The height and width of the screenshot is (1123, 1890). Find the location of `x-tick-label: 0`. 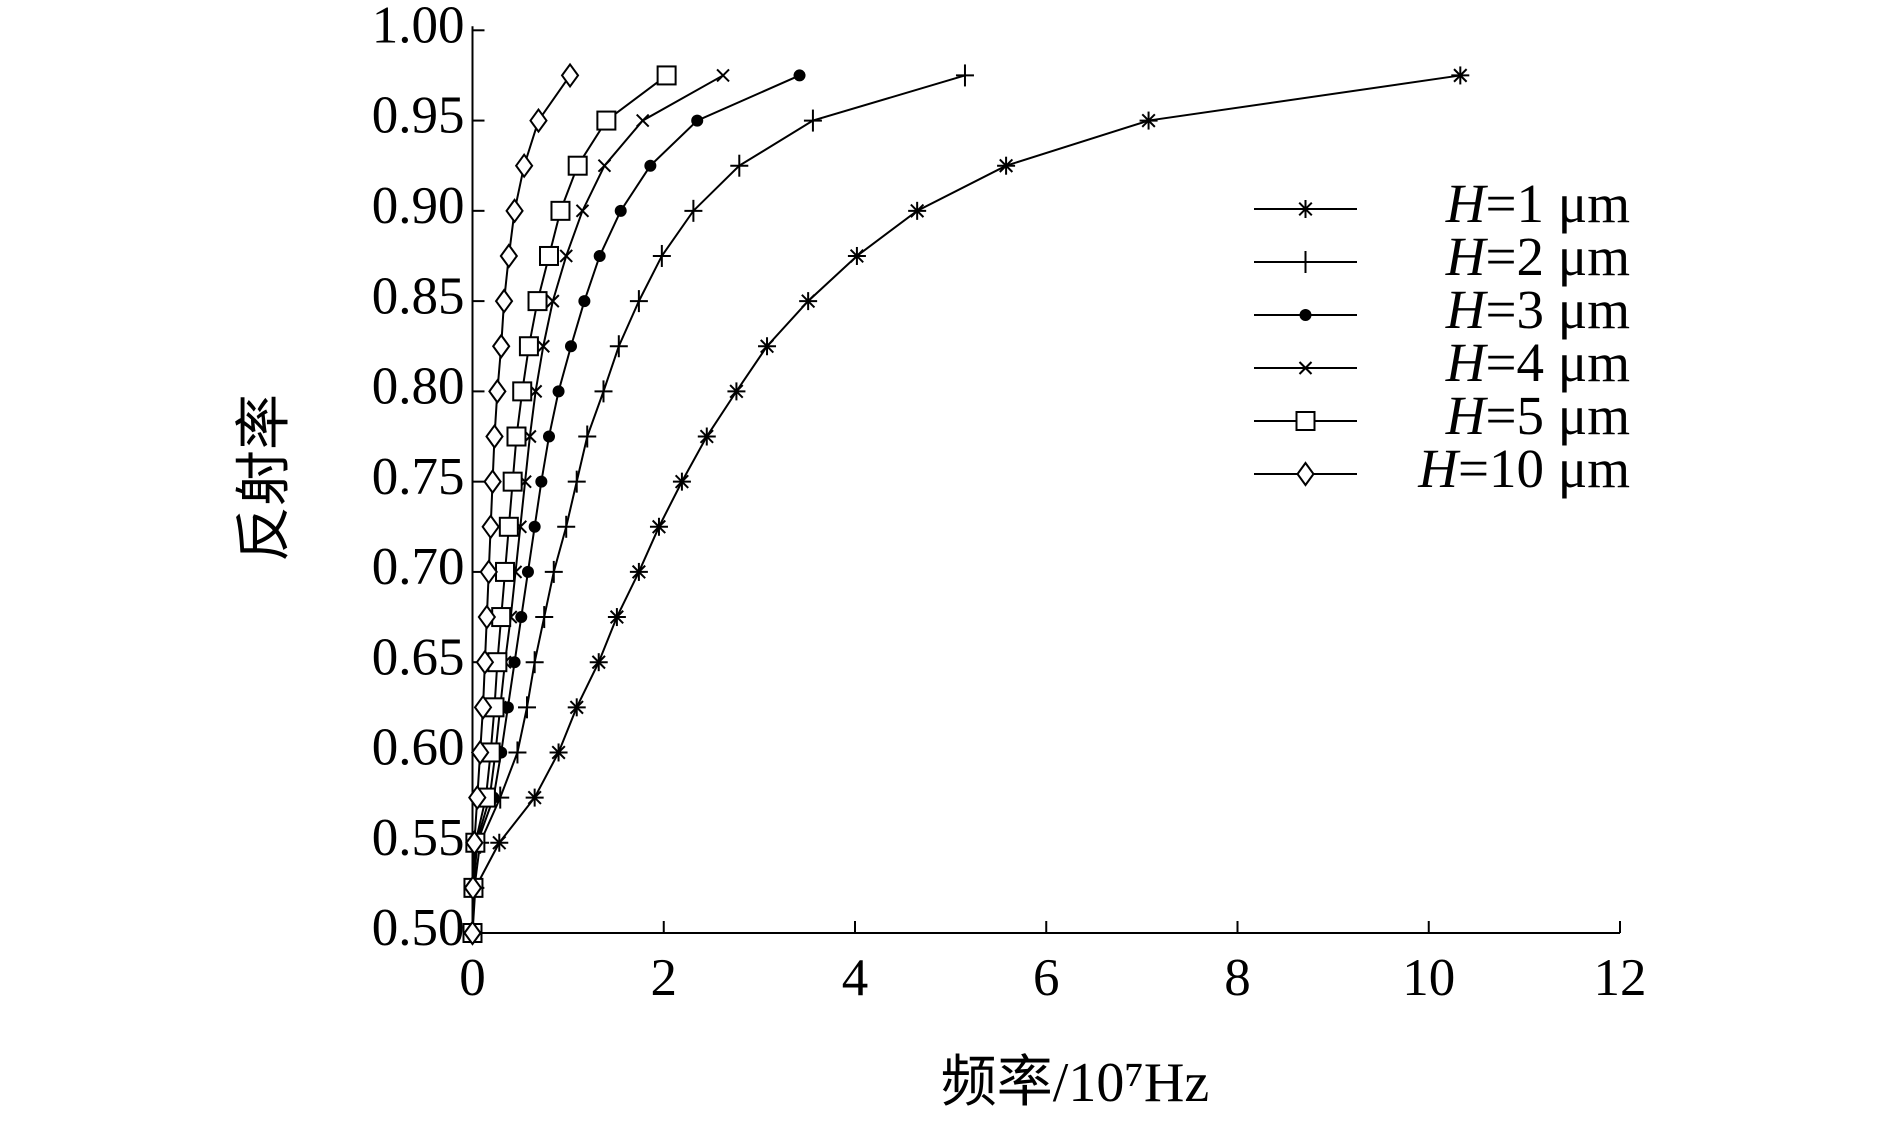

x-tick-label: 0 is located at coordinates (472, 978).